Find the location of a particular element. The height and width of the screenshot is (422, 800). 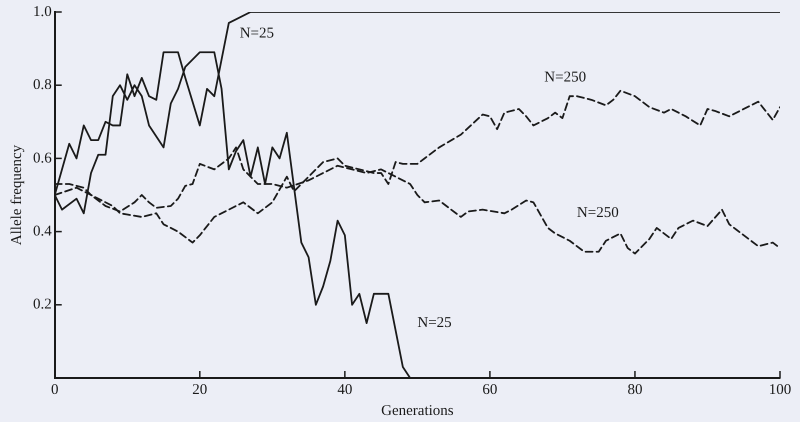

x-tick-label: 0 is located at coordinates (54, 390).